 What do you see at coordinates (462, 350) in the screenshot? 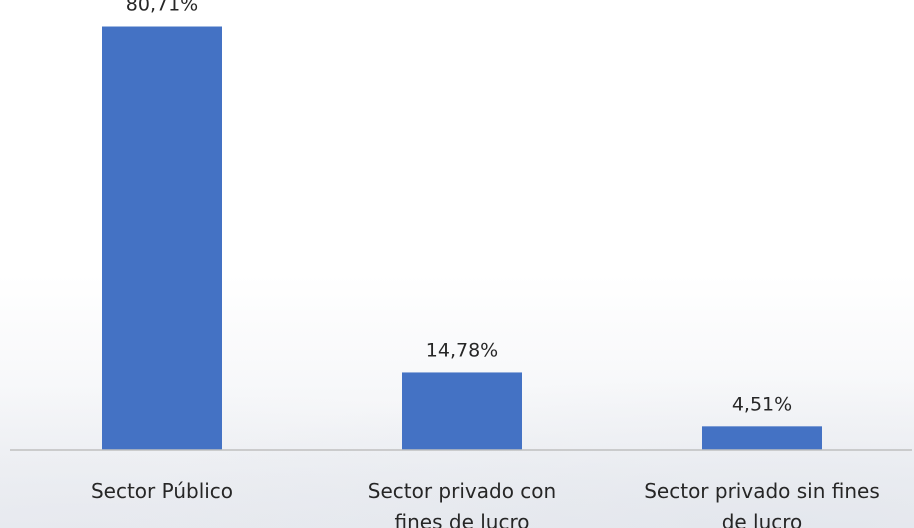
I see `data-label-2: 14,78%` at bounding box center [462, 350].